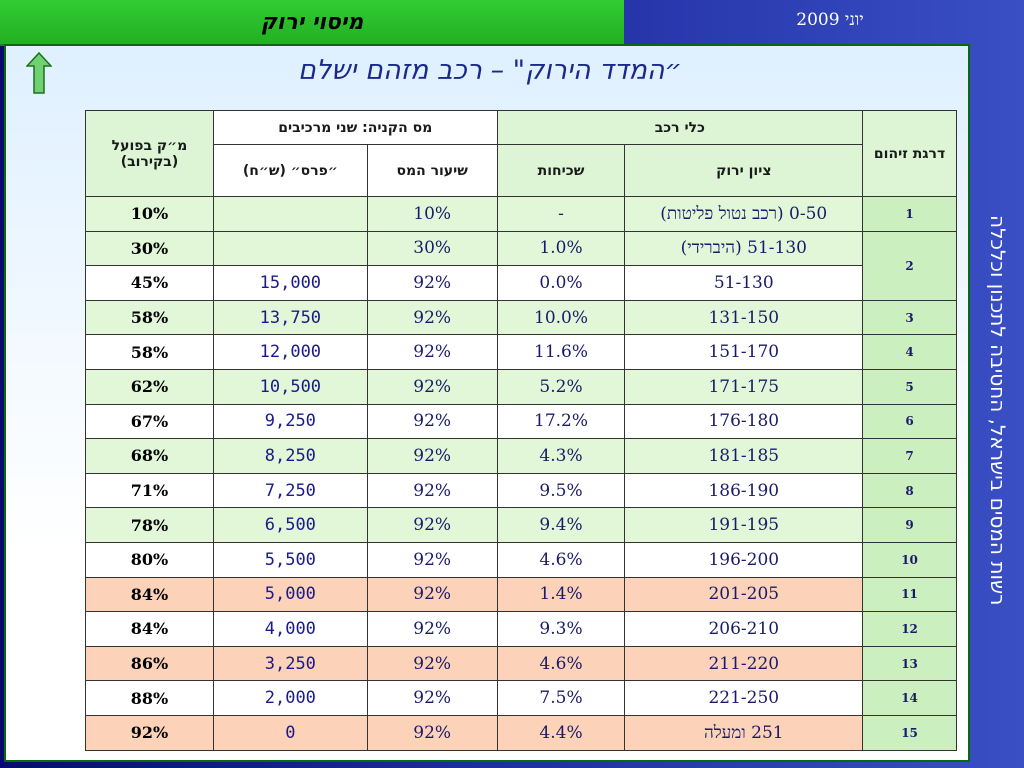  I want to click on prize-cell: 8,250, so click(290, 456).